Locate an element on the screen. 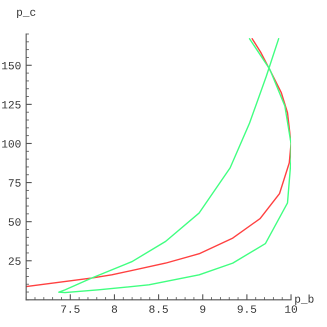 The height and width of the screenshot is (327, 327). y-tick-label: 125 is located at coordinates (11, 104).